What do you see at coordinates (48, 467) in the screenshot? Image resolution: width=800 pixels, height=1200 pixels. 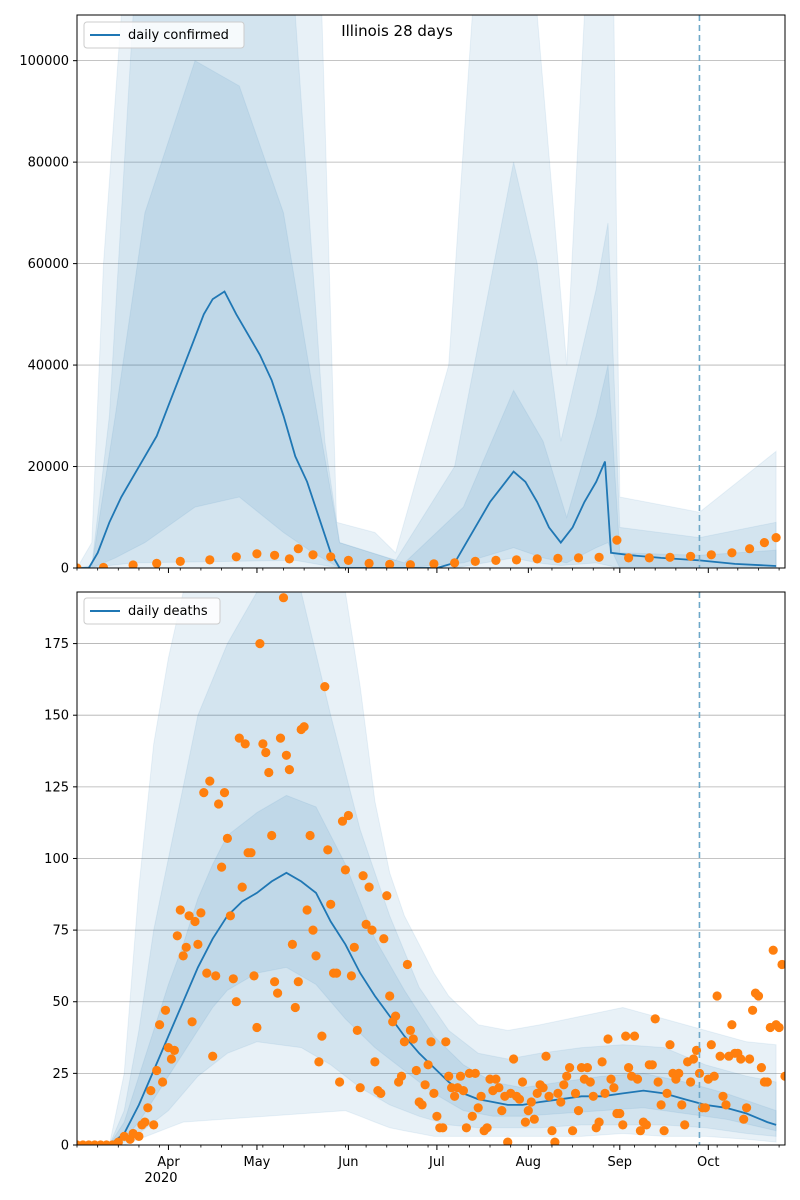 I see `y-tick-label: 20000` at bounding box center [48, 467].